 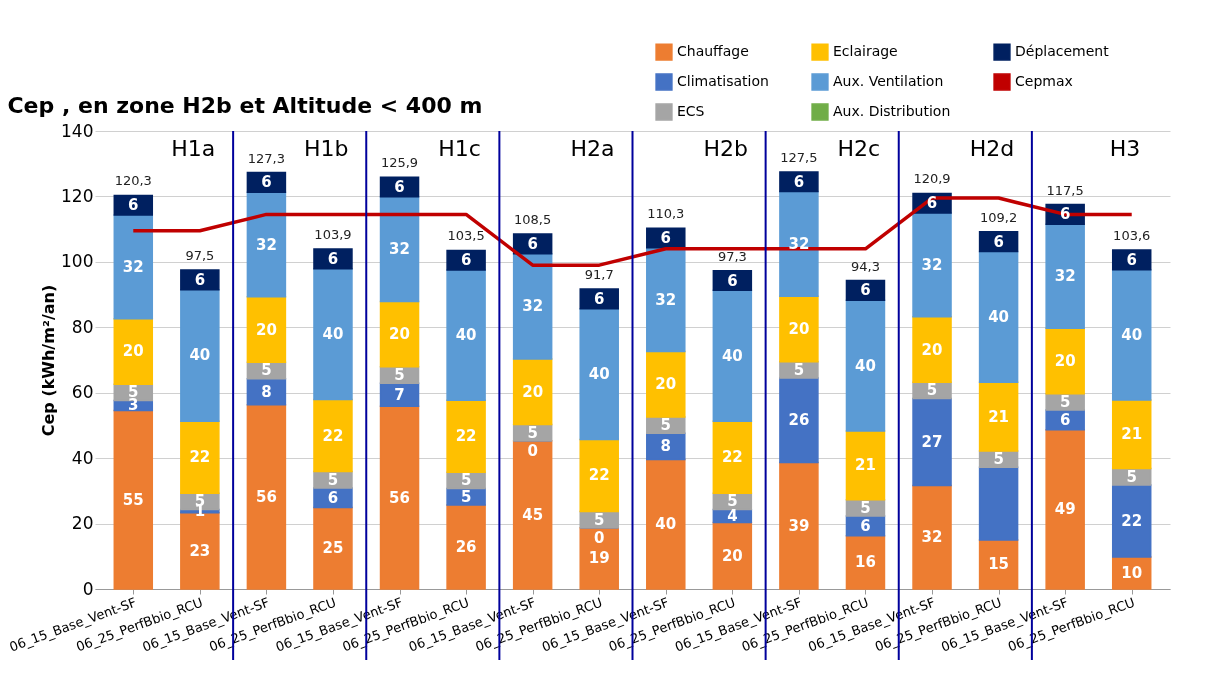 I want to click on annotation: H1b, so click(x=326, y=148).